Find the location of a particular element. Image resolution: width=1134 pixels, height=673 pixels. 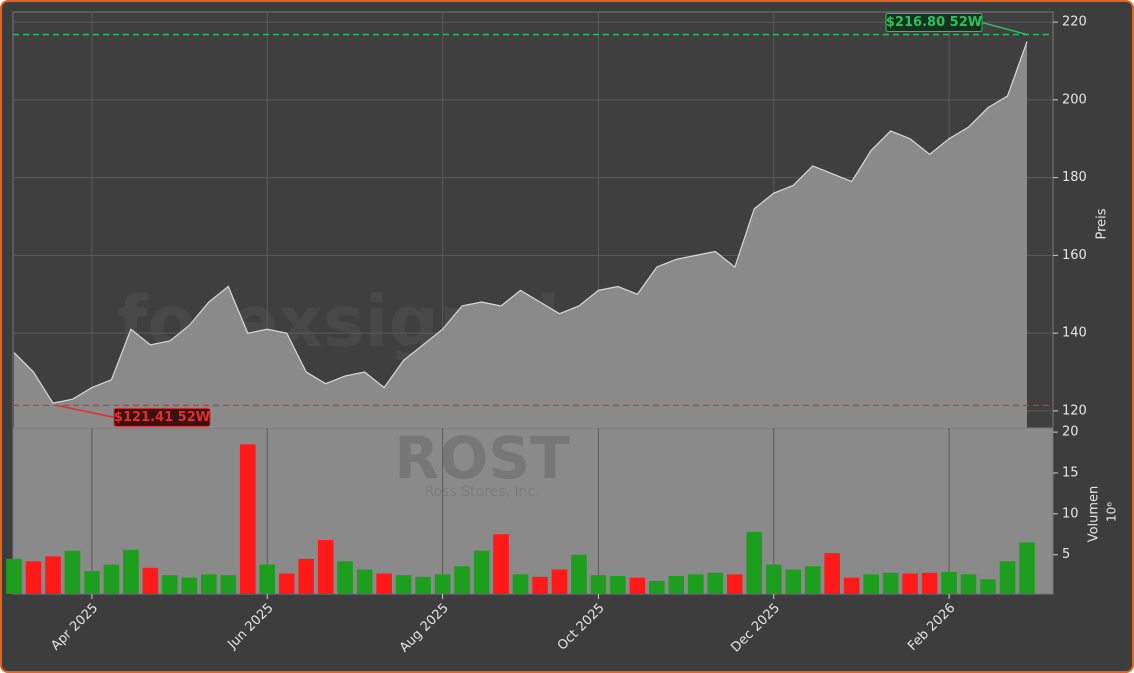

low-label: $121.41 52W is located at coordinates (162, 417).